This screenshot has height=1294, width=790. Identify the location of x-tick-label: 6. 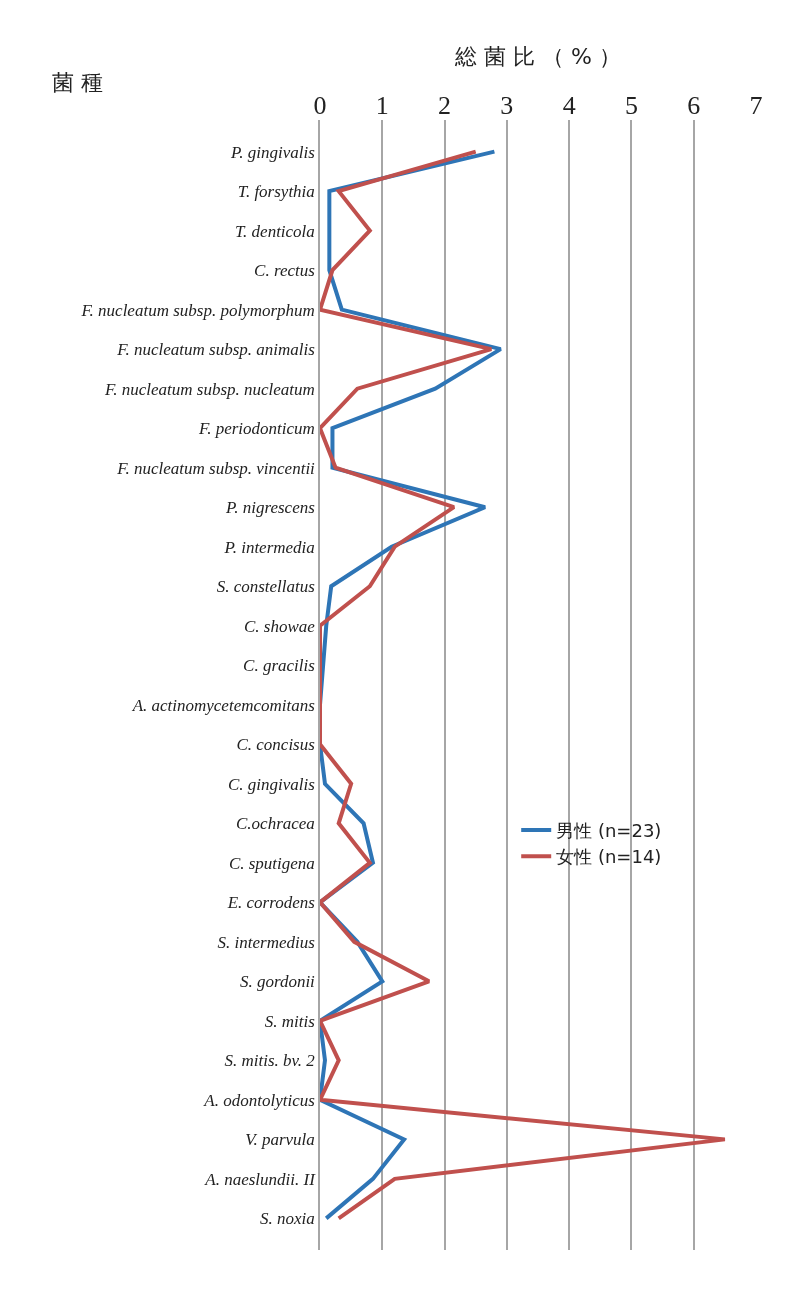
(694, 105).